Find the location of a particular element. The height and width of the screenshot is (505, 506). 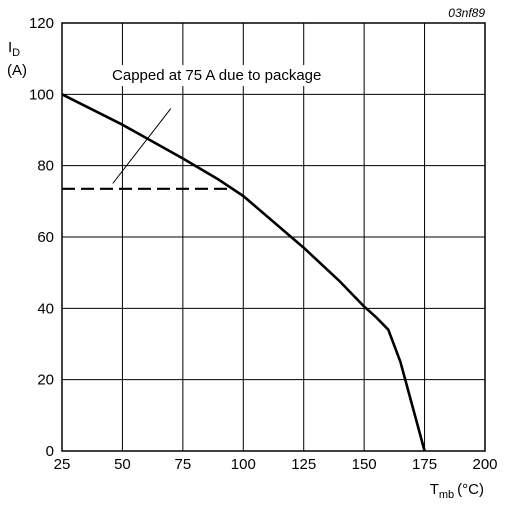

y-tick-label: 80 is located at coordinates (45, 166).